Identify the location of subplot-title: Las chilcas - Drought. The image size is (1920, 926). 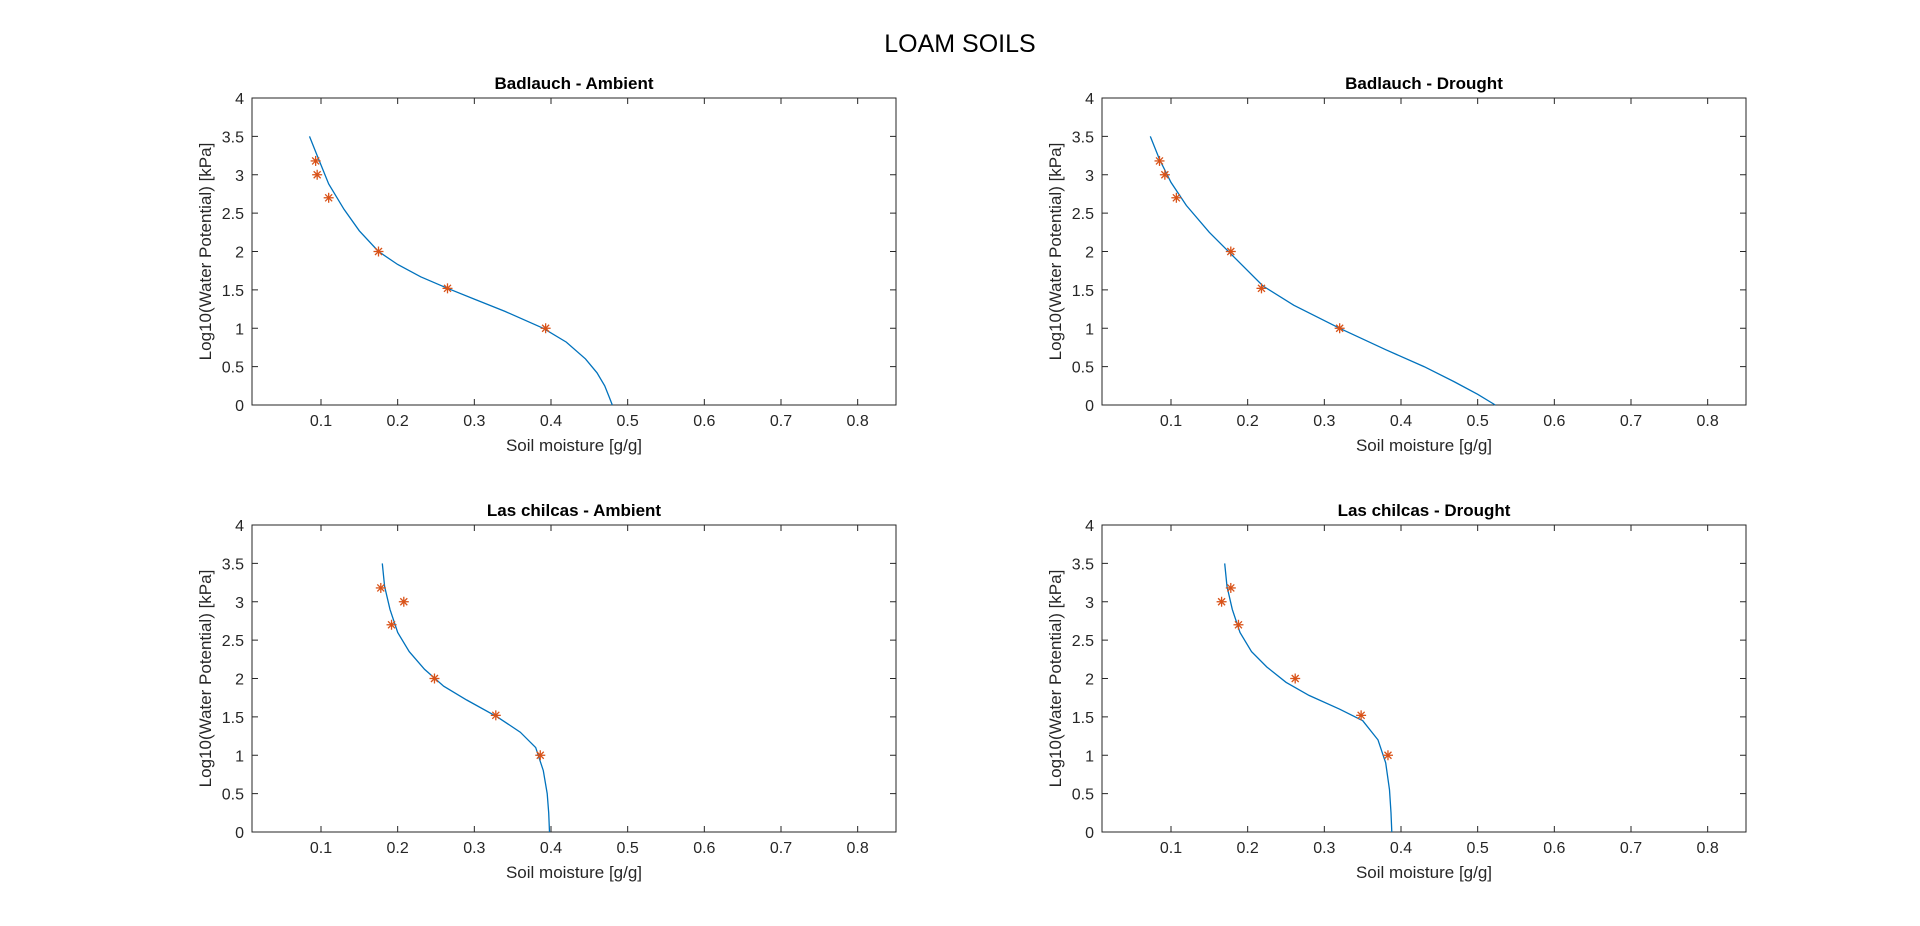
(1424, 510).